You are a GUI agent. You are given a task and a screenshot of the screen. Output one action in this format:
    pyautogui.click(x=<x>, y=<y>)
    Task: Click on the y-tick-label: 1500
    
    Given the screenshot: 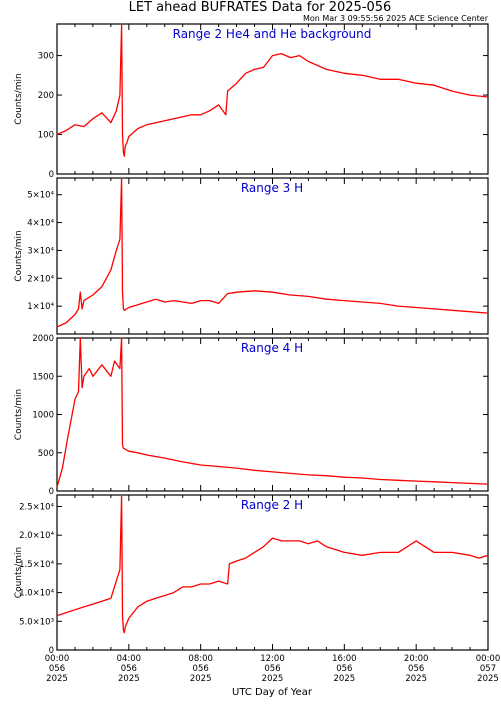 What is the action you would take?
    pyautogui.click(x=43, y=377)
    